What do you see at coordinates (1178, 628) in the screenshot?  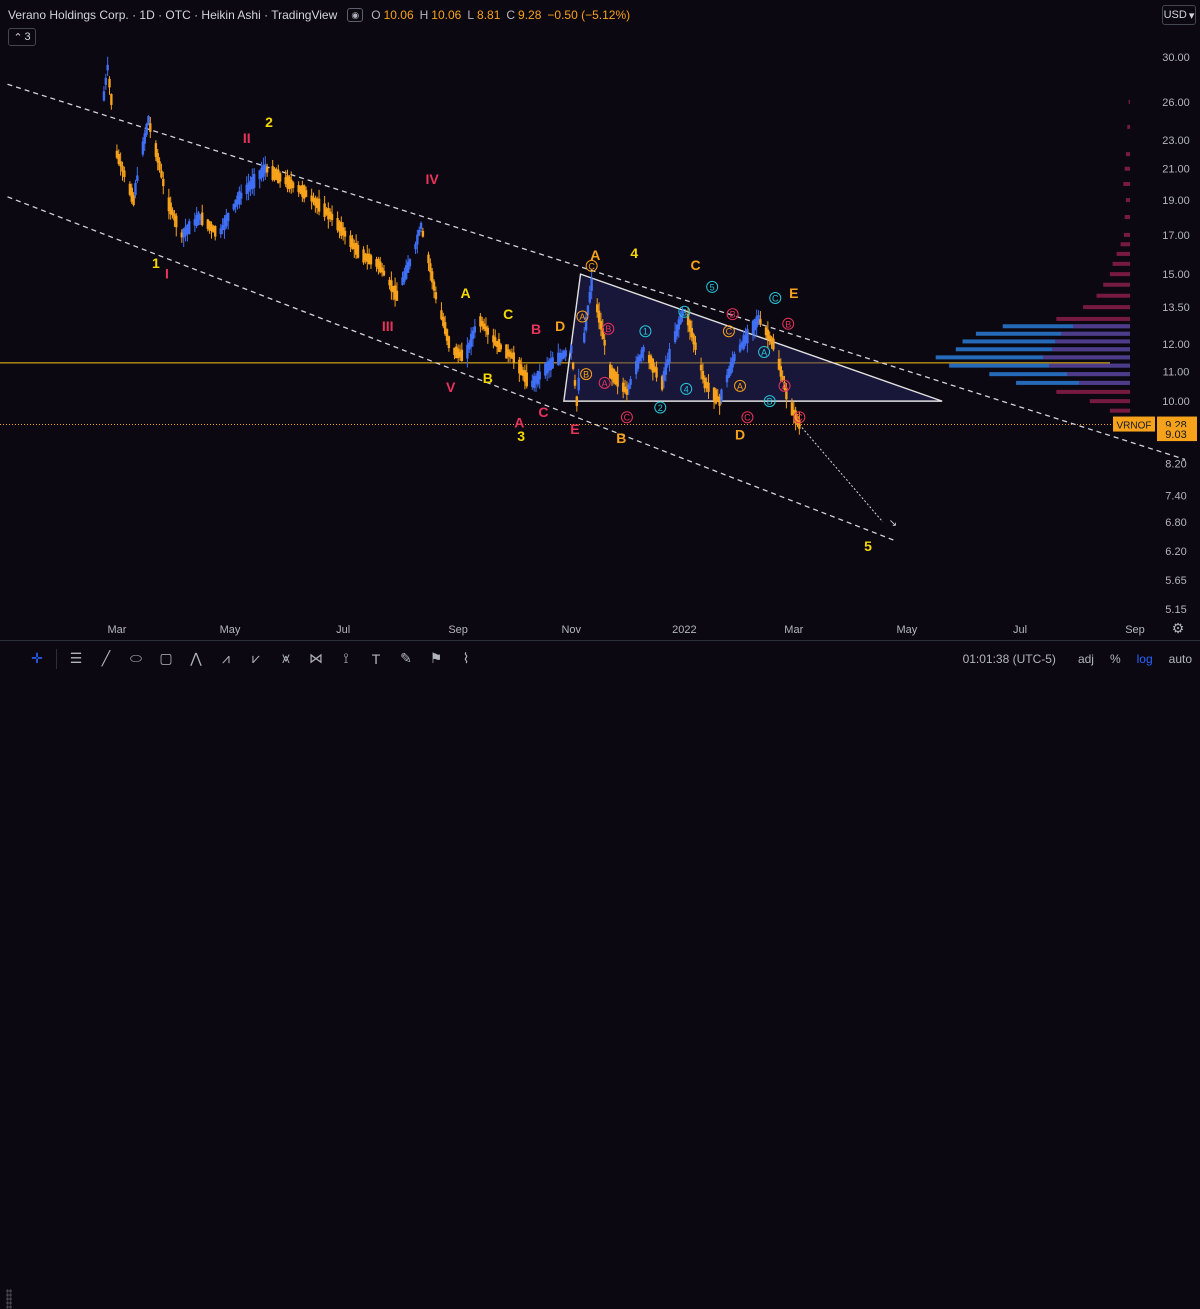 I see `settings-gear-icon: ⚙` at bounding box center [1178, 628].